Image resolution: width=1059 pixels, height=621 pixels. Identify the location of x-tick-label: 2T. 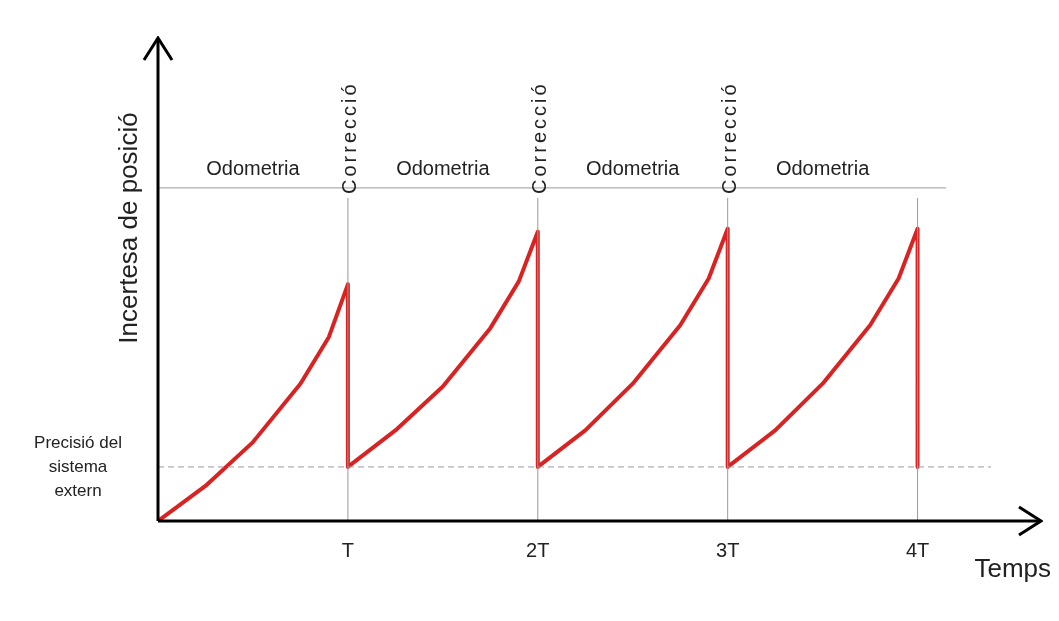
(538, 549).